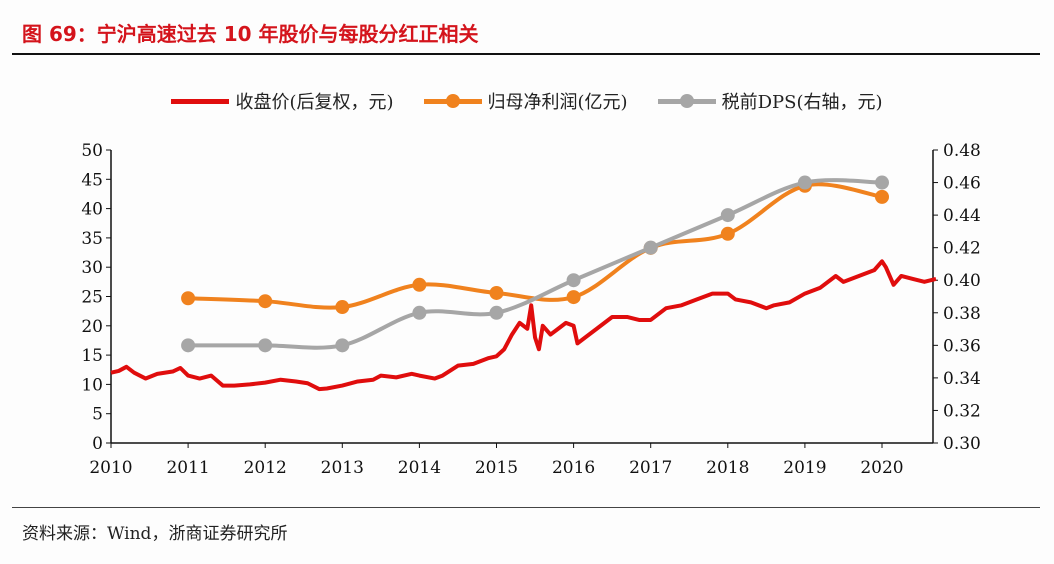 The width and height of the screenshot is (1054, 564). Describe the element at coordinates (187, 468) in the screenshot. I see `x-tick-label: 2011` at that location.